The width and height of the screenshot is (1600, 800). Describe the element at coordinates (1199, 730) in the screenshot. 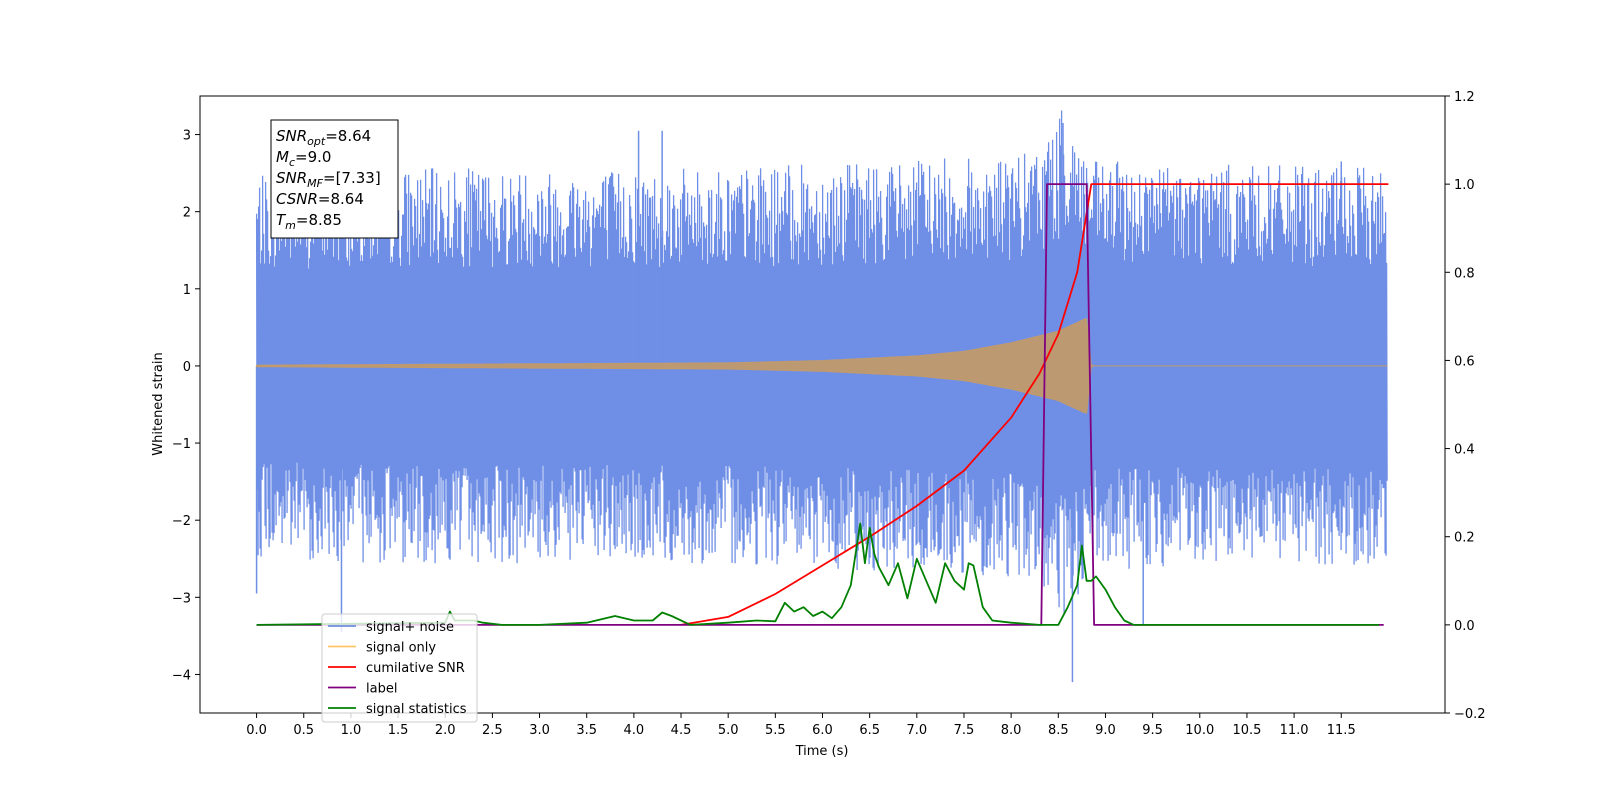

I see `x-tick-label: 10.0` at that location.